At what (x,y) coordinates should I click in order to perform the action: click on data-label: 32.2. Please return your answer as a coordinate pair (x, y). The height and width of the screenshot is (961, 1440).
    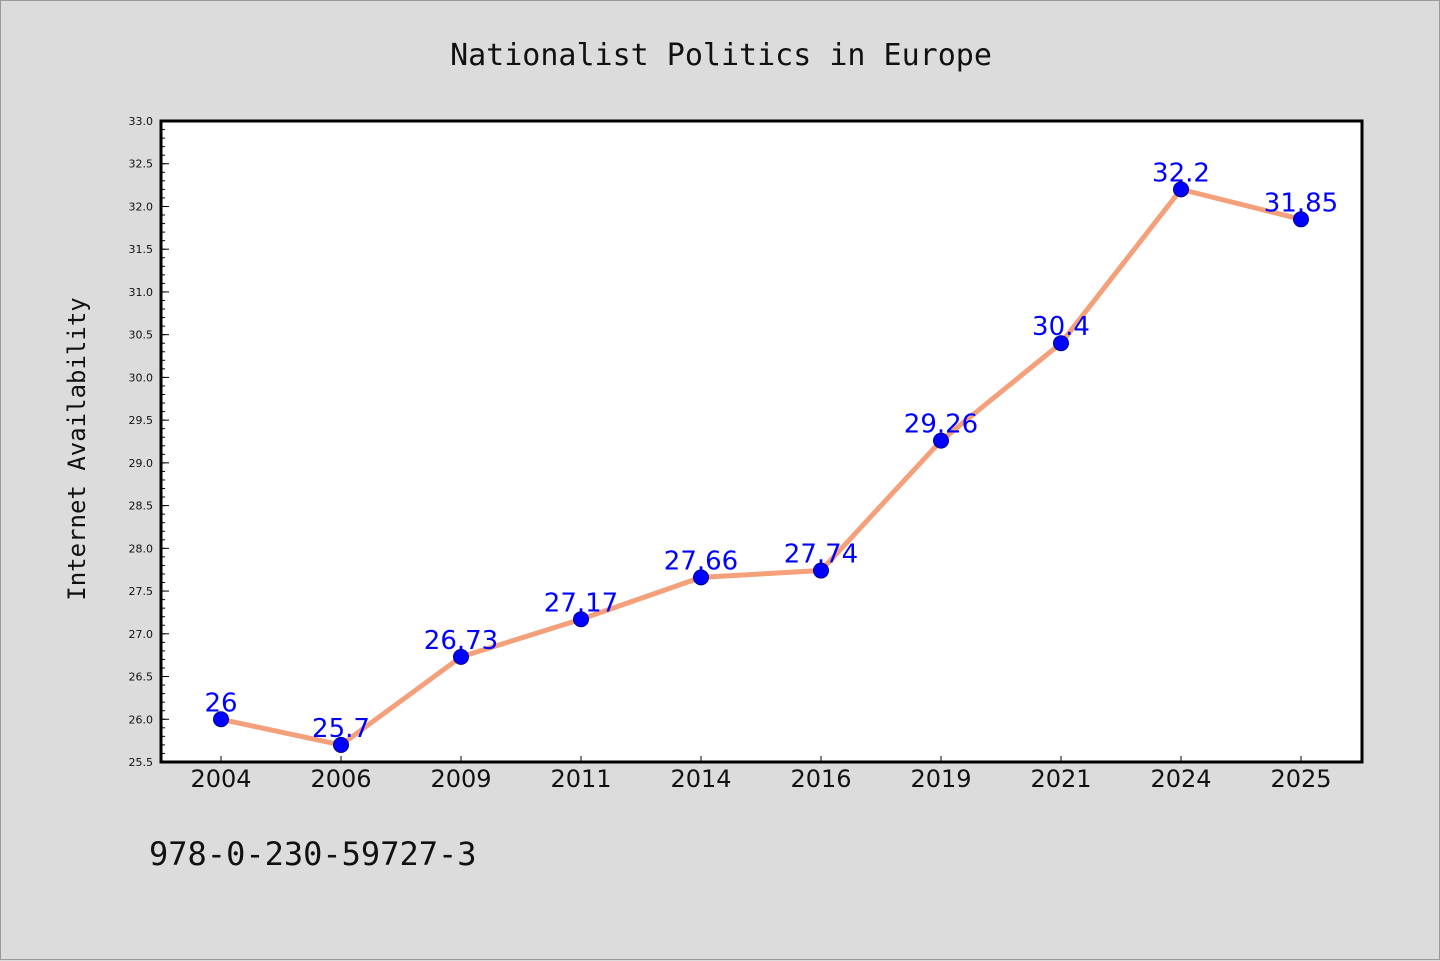
    Looking at the image, I should click on (1181, 173).